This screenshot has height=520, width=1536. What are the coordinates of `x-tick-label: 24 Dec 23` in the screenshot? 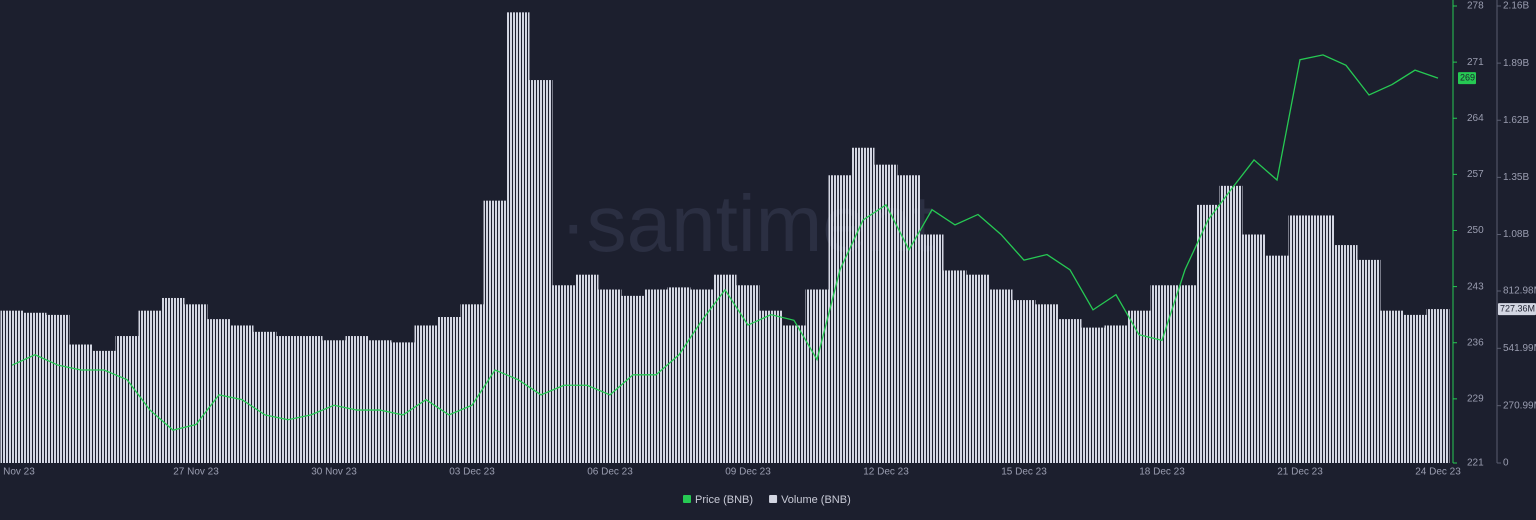 It's located at (1438, 472).